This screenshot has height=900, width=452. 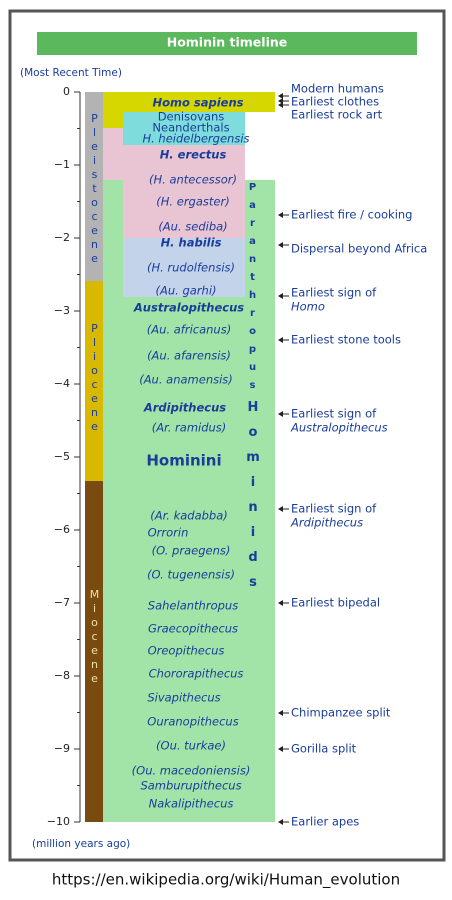 I want to click on miocene-band, so click(x=94, y=651).